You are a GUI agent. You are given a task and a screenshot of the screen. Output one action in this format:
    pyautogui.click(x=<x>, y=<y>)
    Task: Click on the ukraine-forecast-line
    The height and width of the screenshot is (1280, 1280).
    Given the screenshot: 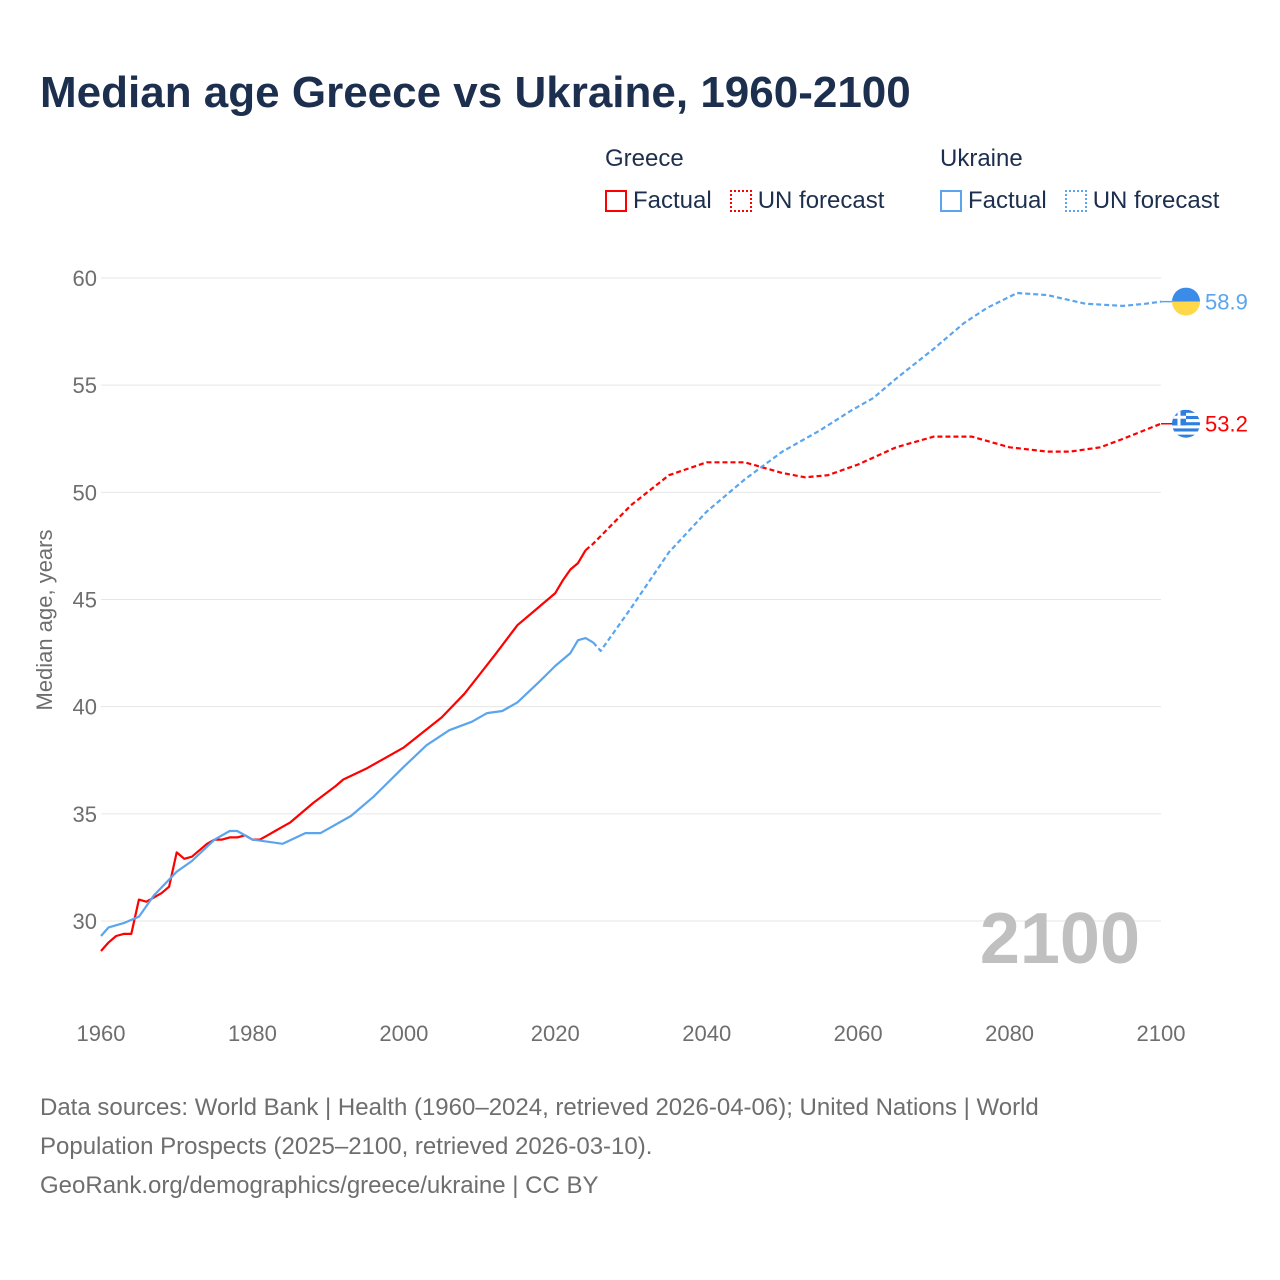 What is the action you would take?
    pyautogui.click(x=877, y=471)
    